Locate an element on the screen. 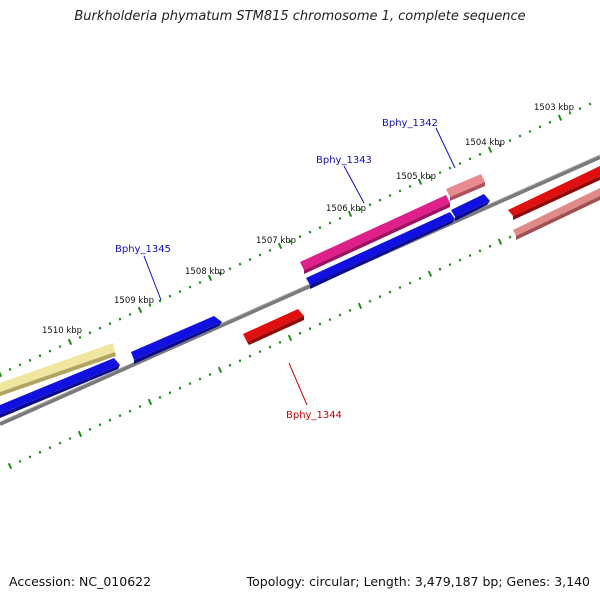 Image resolution: width=600 pixels, height=600 pixels. gene-label-bphy-1342: Bphy_1342 is located at coordinates (410, 123).